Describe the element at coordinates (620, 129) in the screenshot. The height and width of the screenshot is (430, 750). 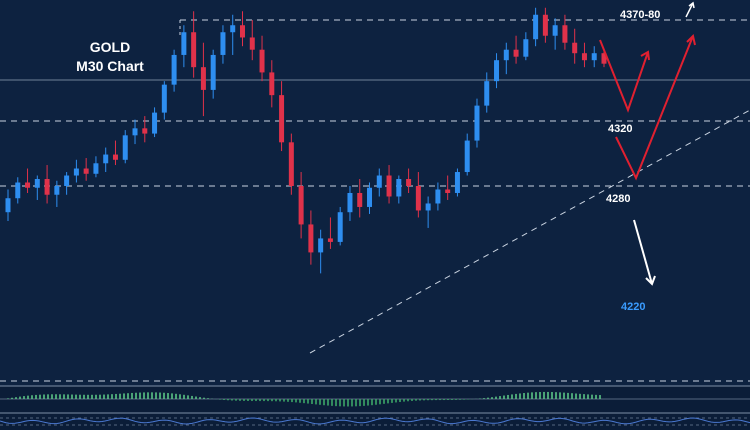
I see `level-label-4320: 4320` at that location.